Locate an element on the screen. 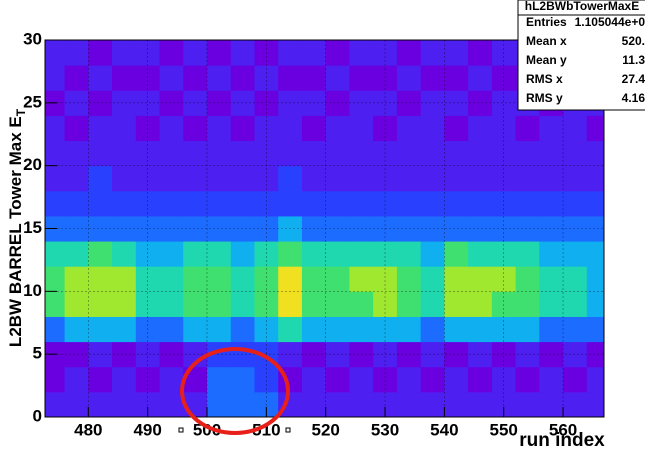 The image size is (645, 452). y-tick-label: 0 is located at coordinates (37, 415).